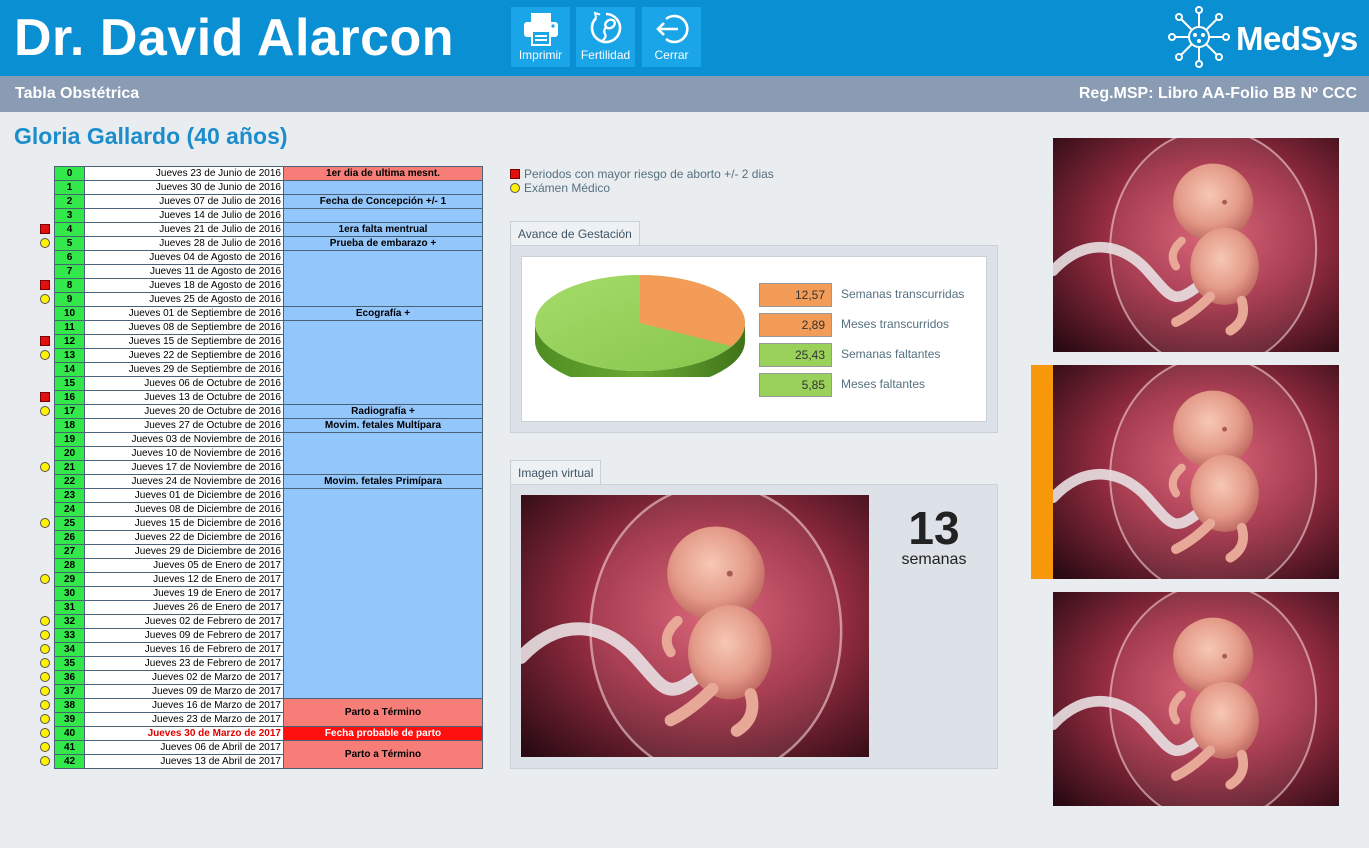  What do you see at coordinates (69, 229) in the screenshot?
I see `week-cell: 4` at bounding box center [69, 229].